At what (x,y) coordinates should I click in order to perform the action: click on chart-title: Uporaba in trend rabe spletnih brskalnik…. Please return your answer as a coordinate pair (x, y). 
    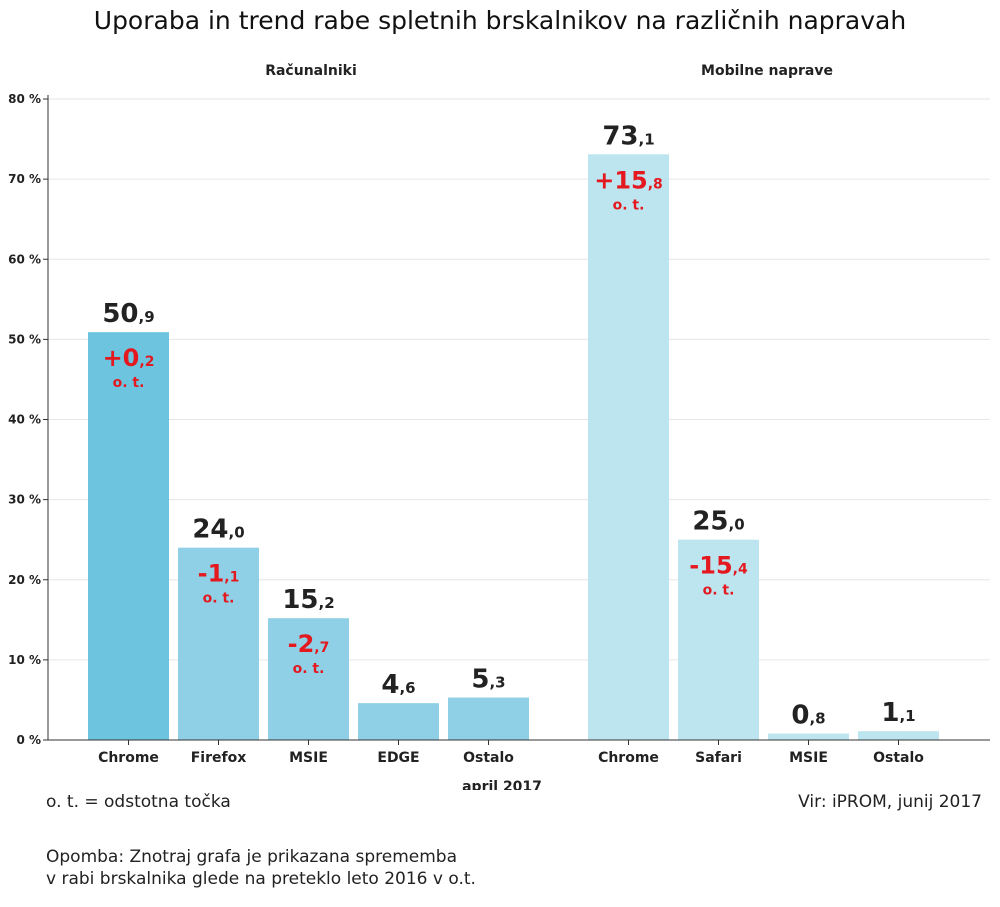
    Looking at the image, I should click on (500, 20).